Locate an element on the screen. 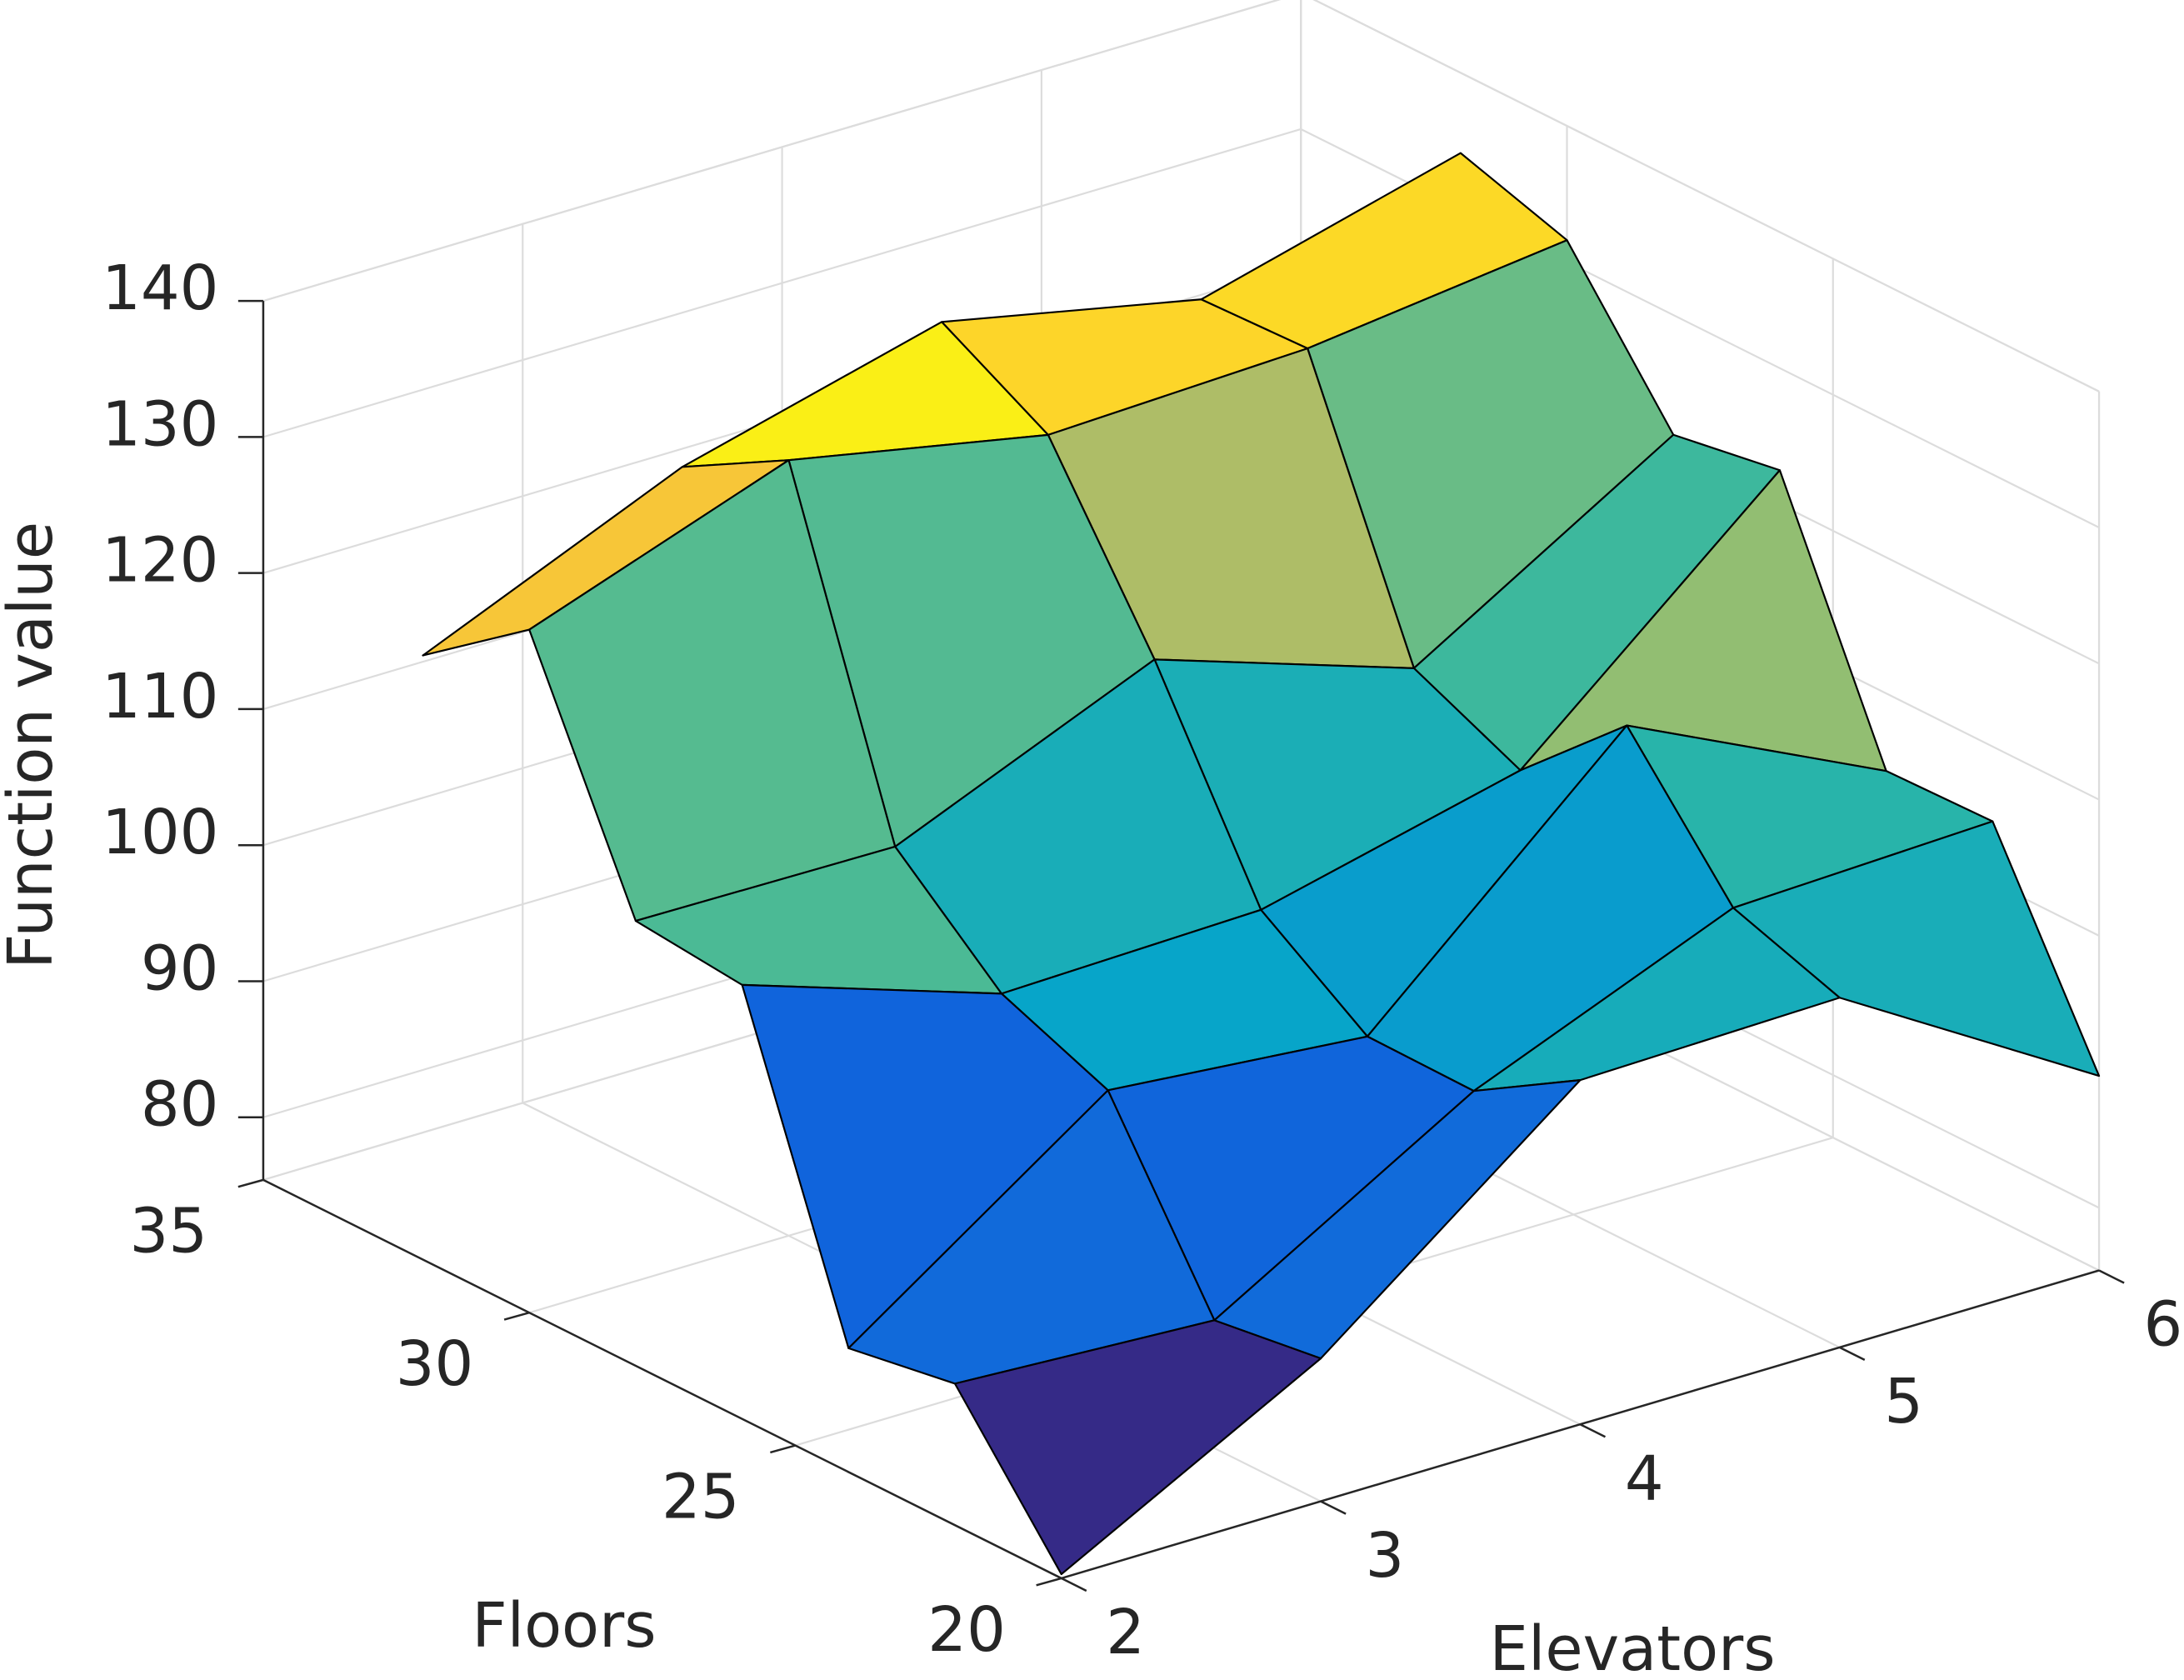 The image size is (2184, 1680). y-tick-label: 20 is located at coordinates (967, 1630).